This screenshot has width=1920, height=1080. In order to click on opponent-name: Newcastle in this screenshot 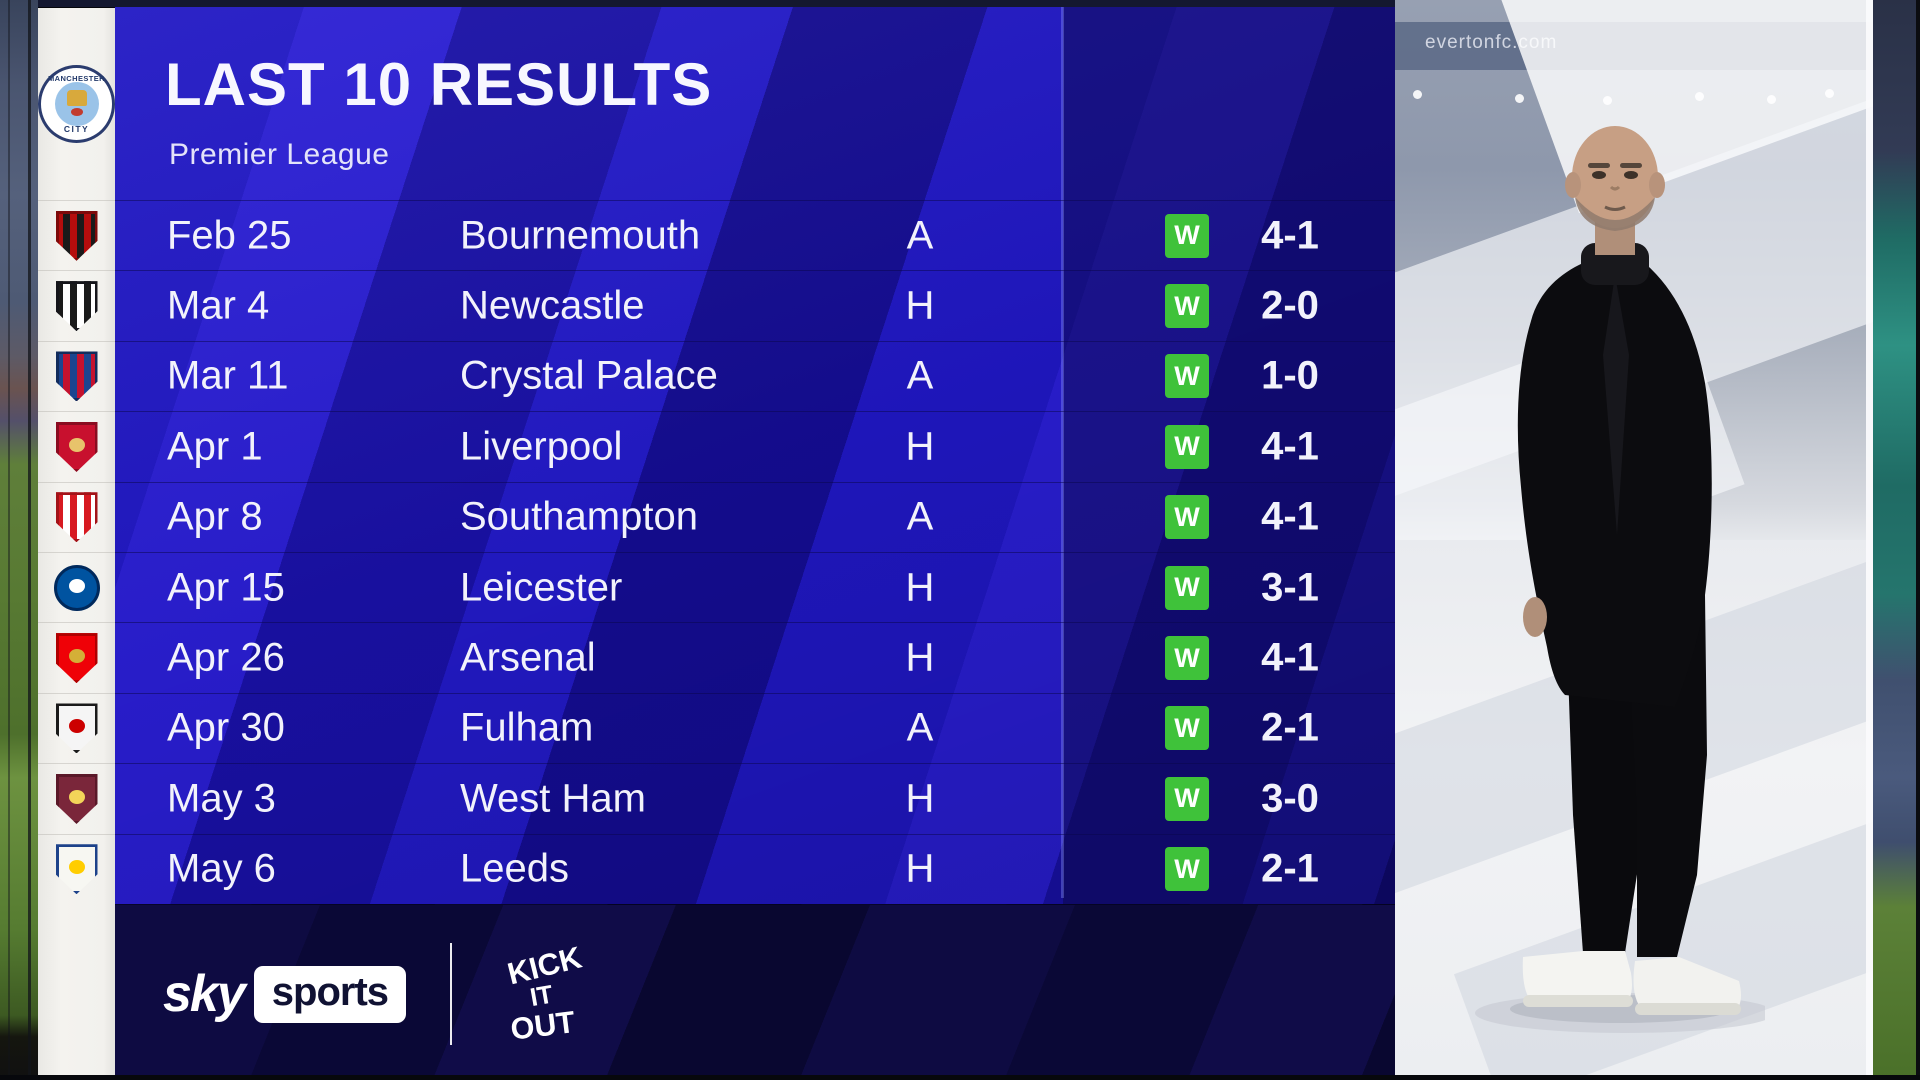, I will do `click(552, 305)`.